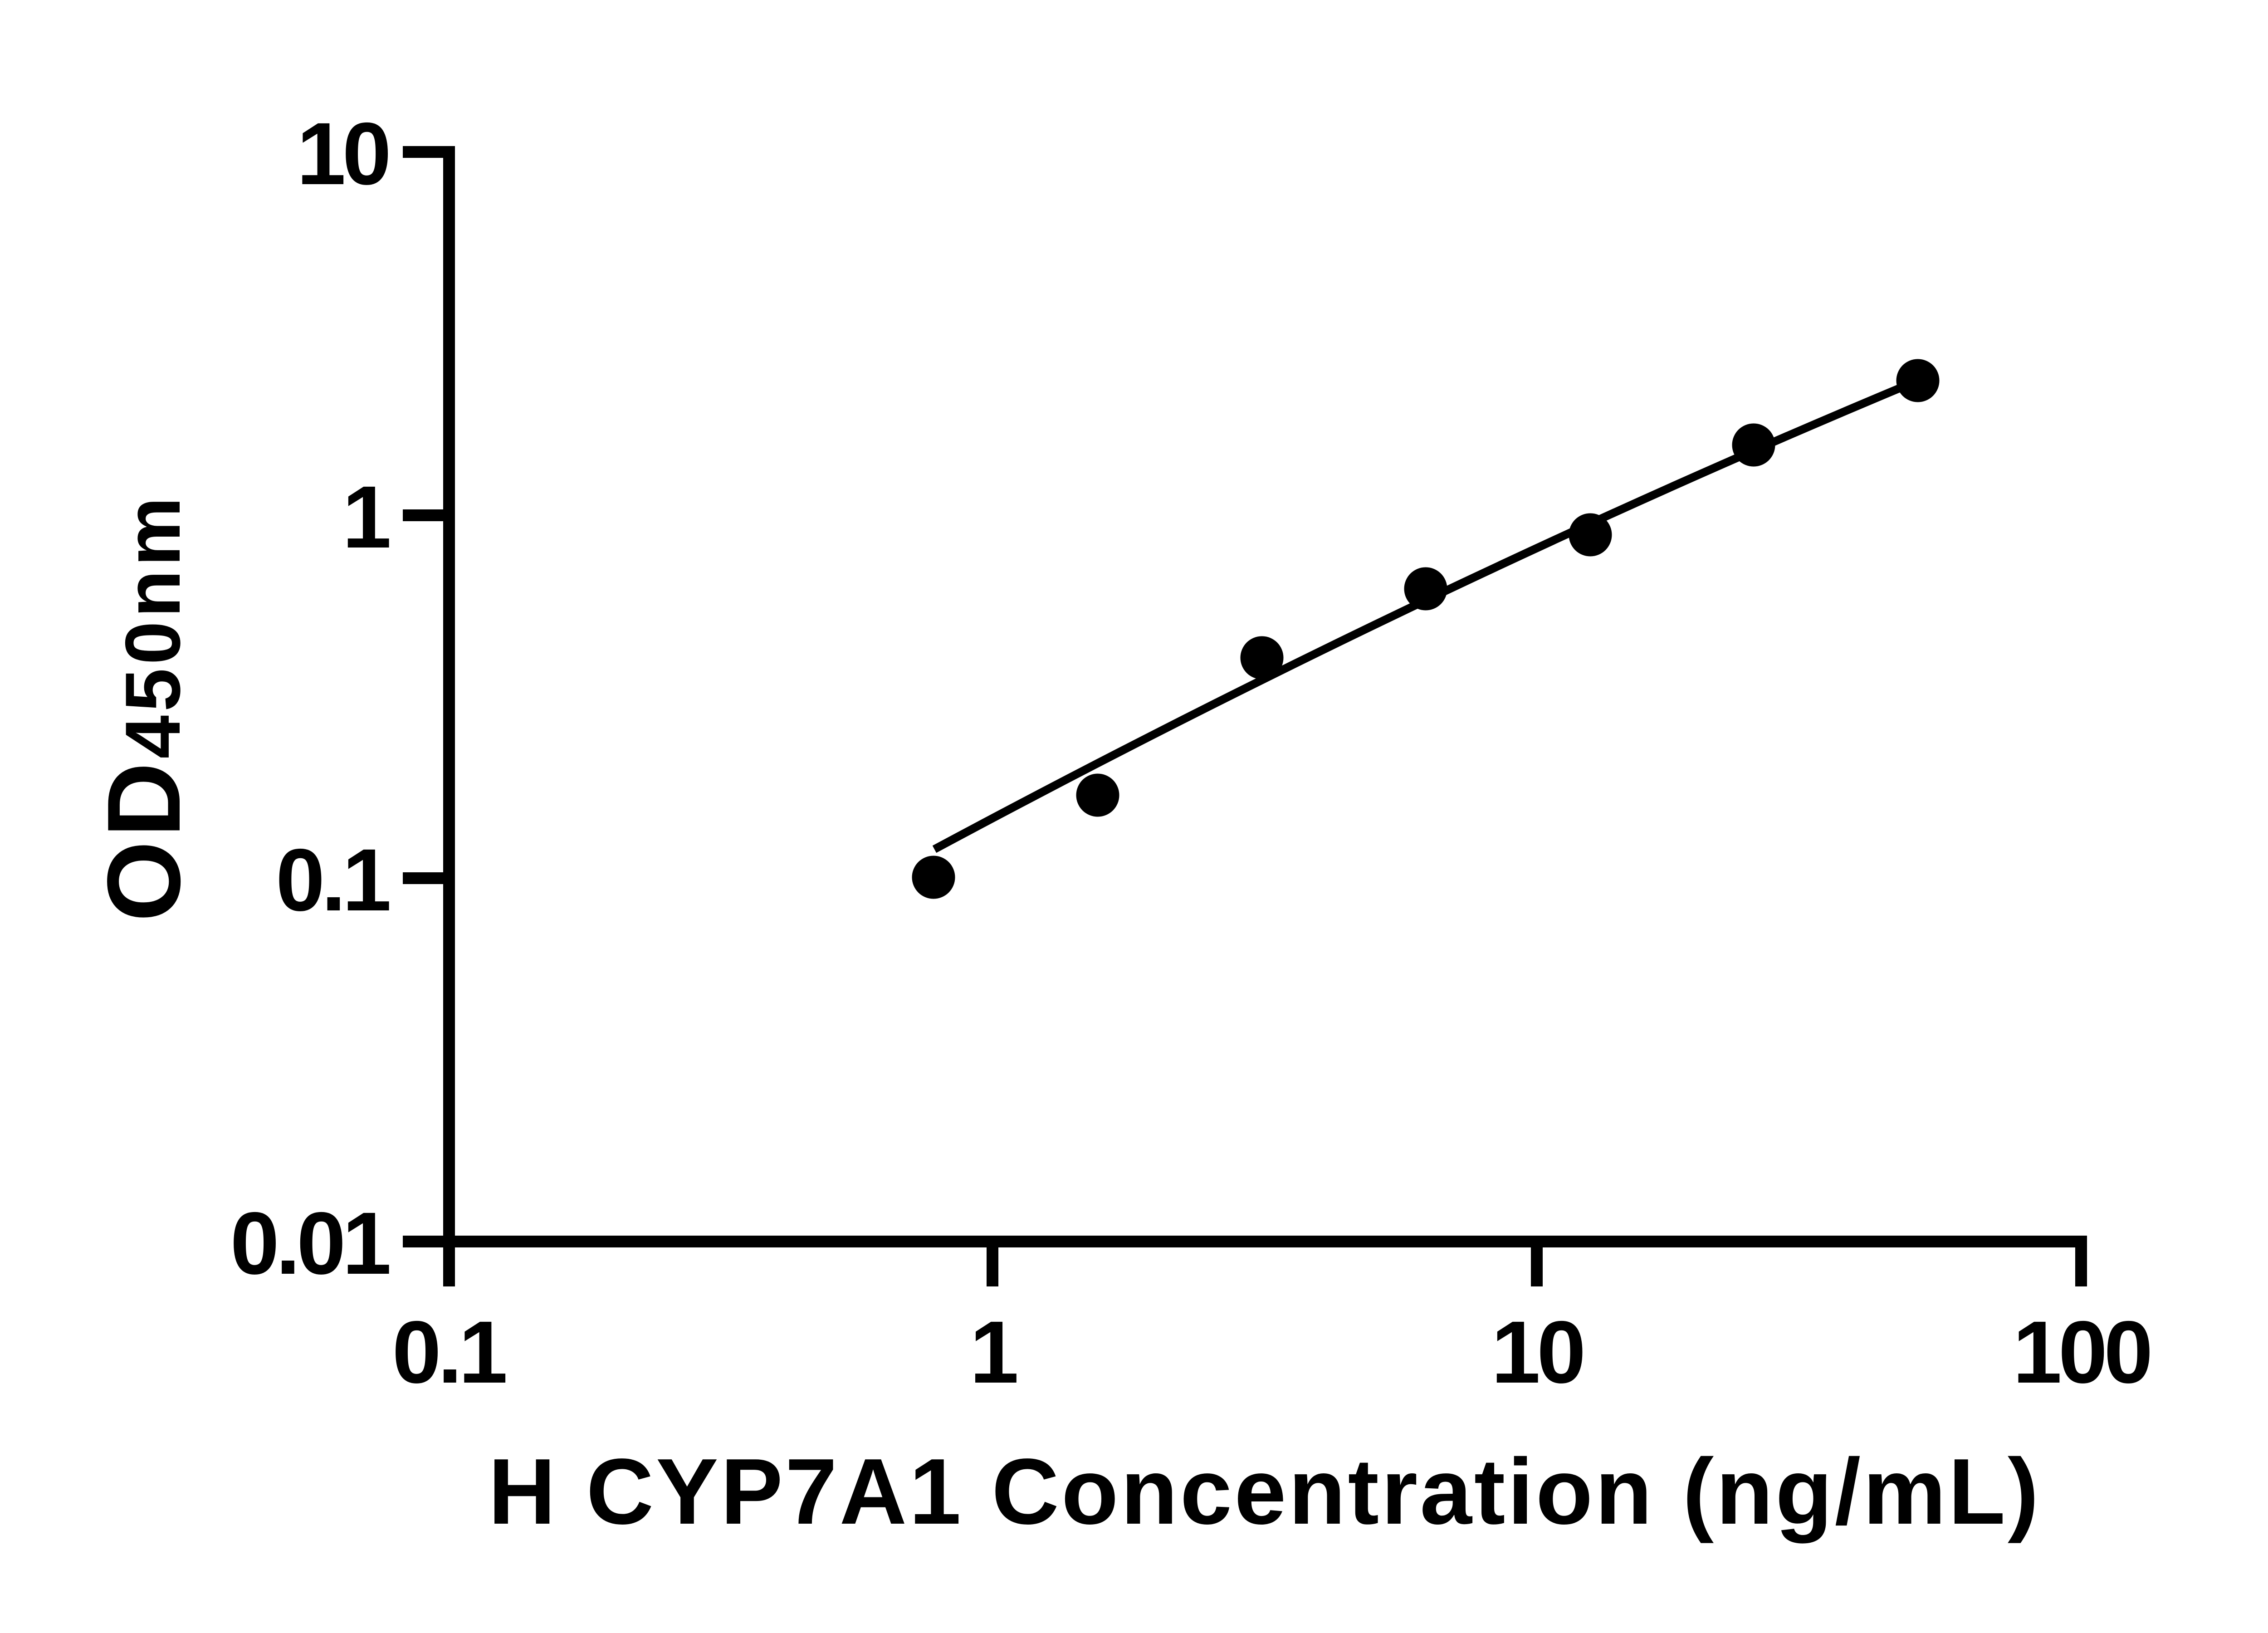 The width and height of the screenshot is (2268, 1633). What do you see at coordinates (1265, 1491) in the screenshot?
I see `svg-text: H CYP7A1 Concentration (ng/mL)` at bounding box center [1265, 1491].